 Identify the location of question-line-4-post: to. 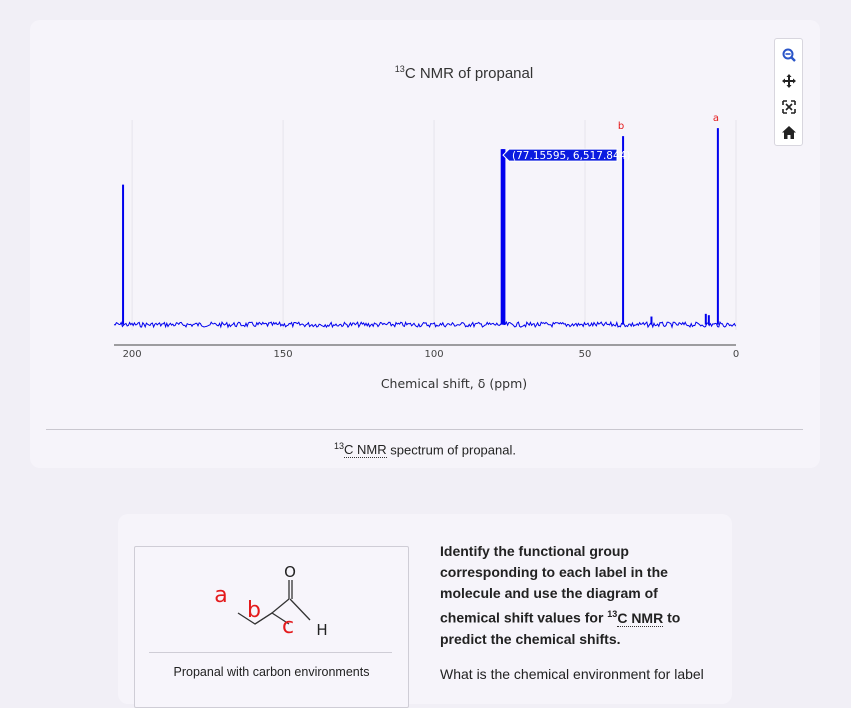
(672, 617).